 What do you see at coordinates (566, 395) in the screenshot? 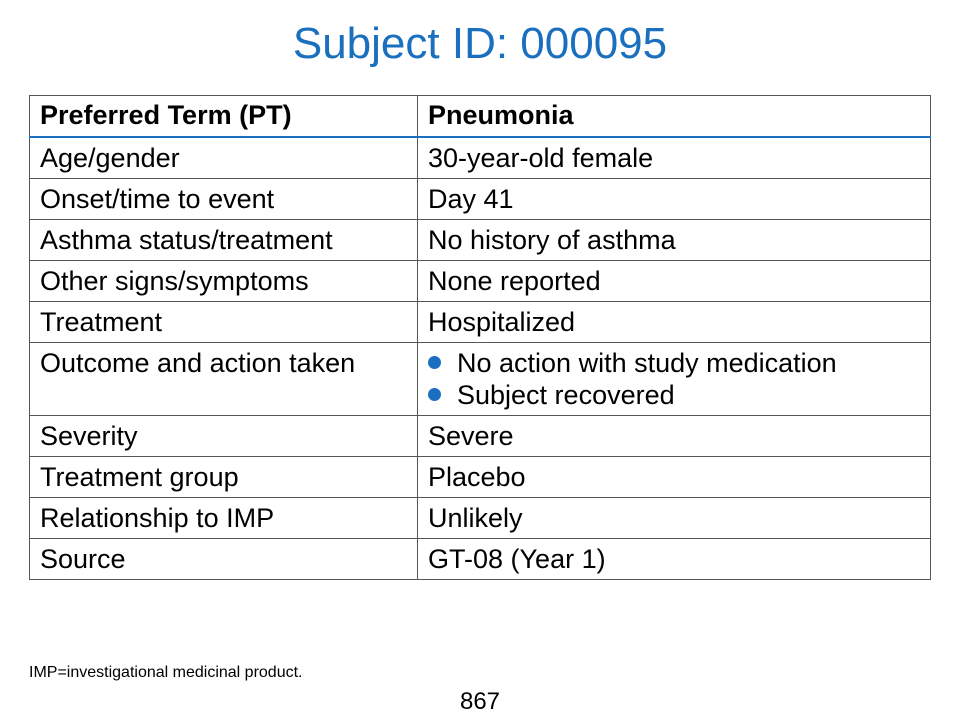
I see `bullet-text: Subject recovered` at bounding box center [566, 395].